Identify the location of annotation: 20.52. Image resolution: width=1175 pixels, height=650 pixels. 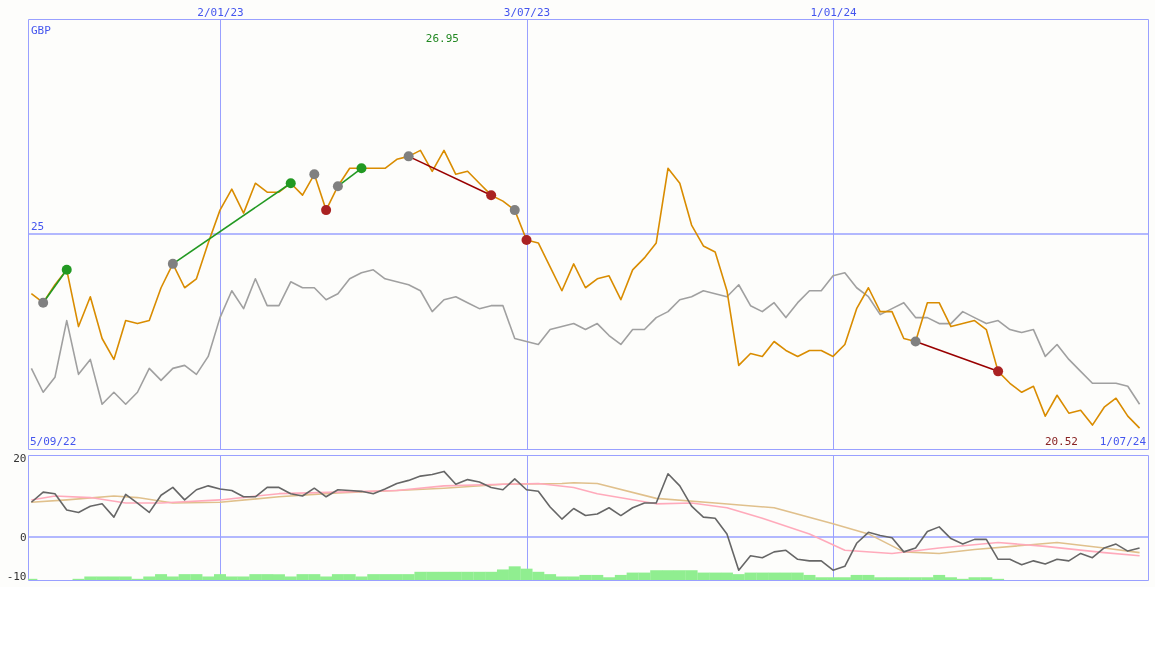
(1061, 441).